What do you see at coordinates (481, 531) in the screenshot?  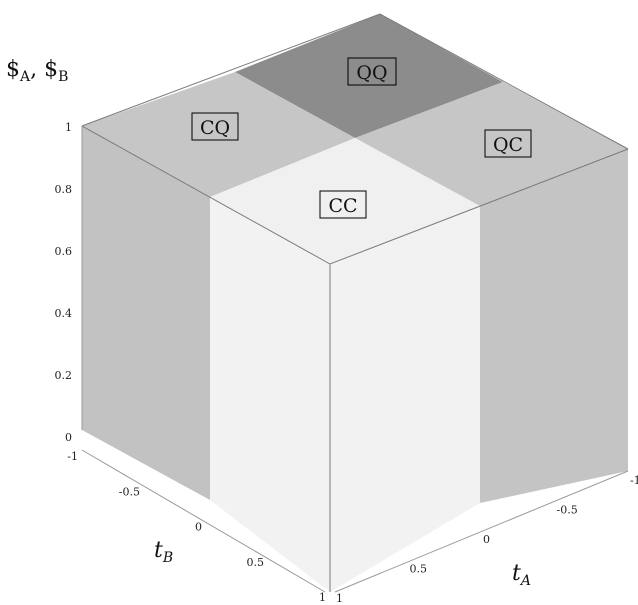 I see `ta-axis-line` at bounding box center [481, 531].